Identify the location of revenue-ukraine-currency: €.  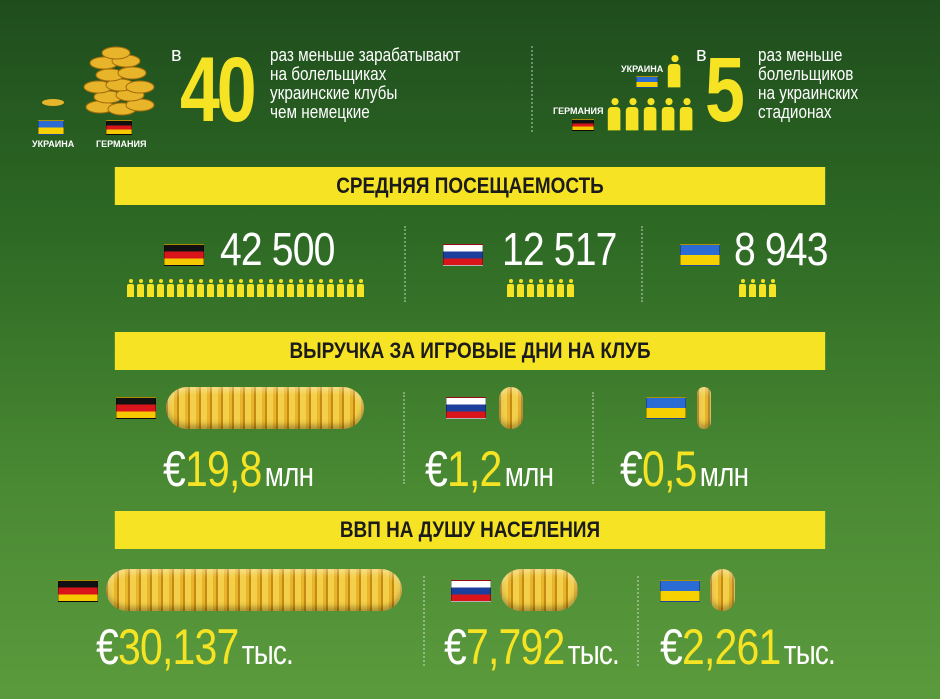
(631, 469).